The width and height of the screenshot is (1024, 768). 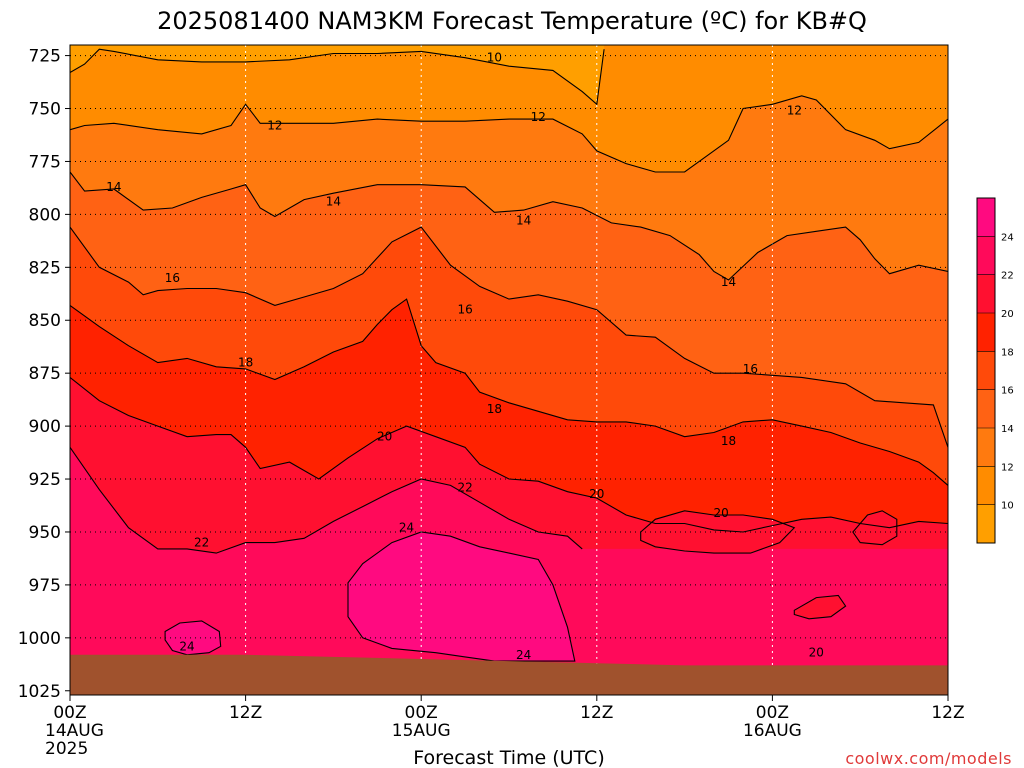 I want to click on colorbar: 10 12 14 16 18 20 22 24, so click(x=995, y=370).